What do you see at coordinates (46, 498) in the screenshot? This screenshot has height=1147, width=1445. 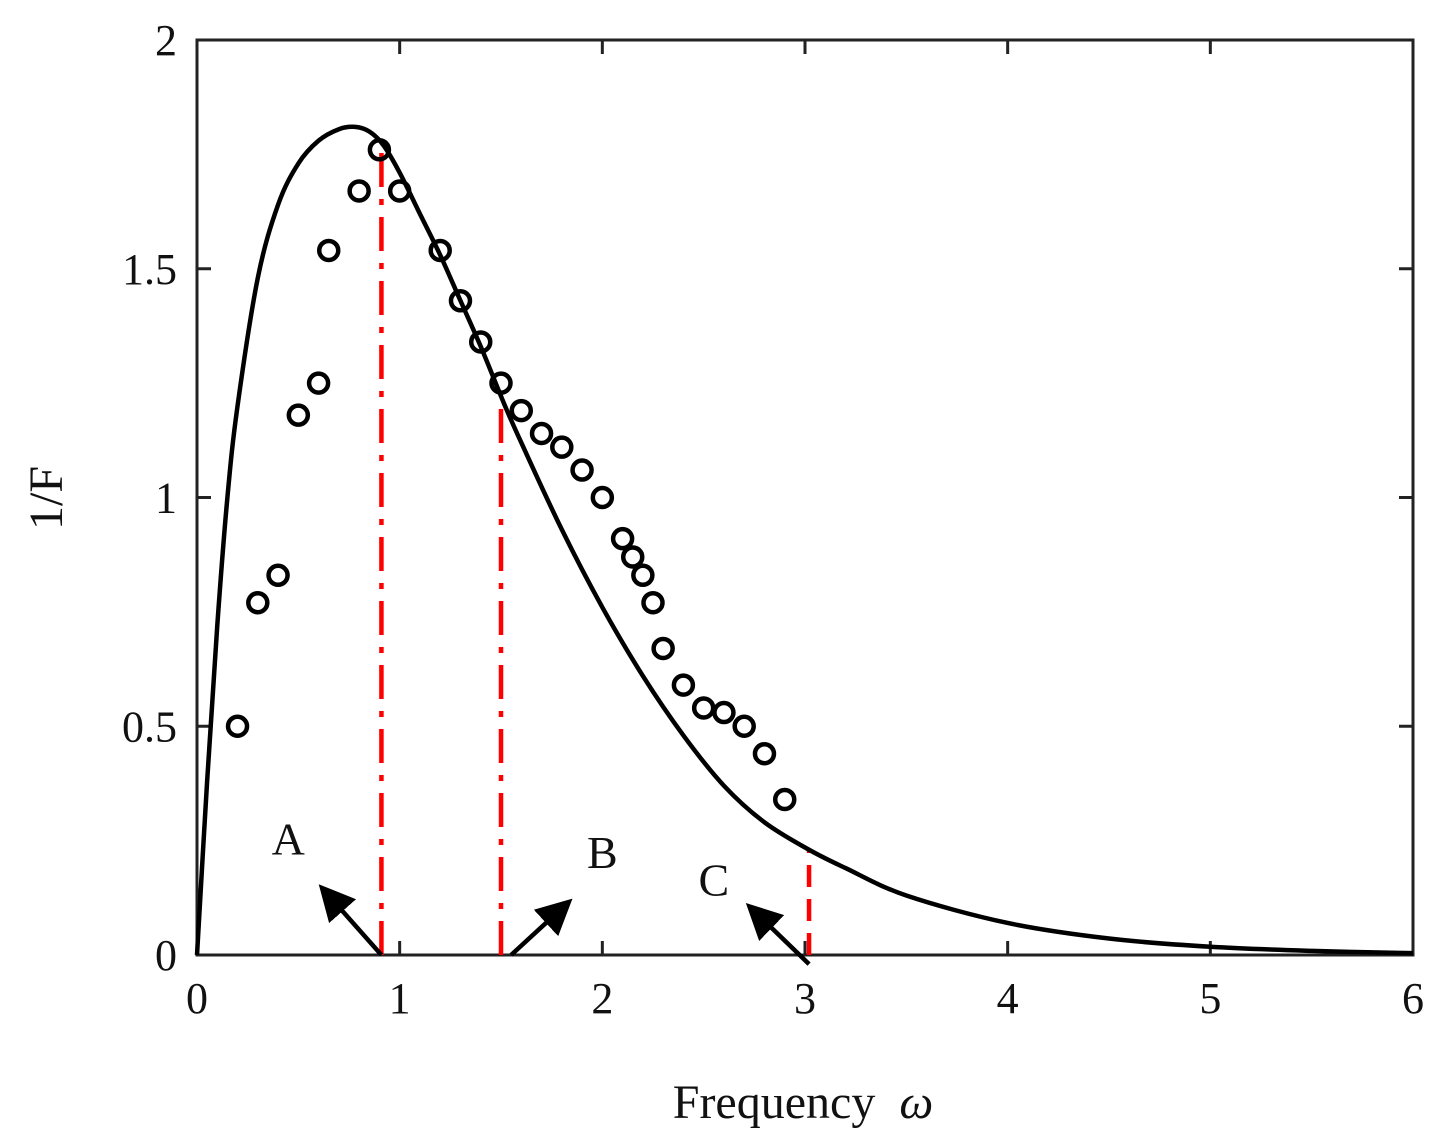 I see `y-axis-label: 1/F` at bounding box center [46, 498].